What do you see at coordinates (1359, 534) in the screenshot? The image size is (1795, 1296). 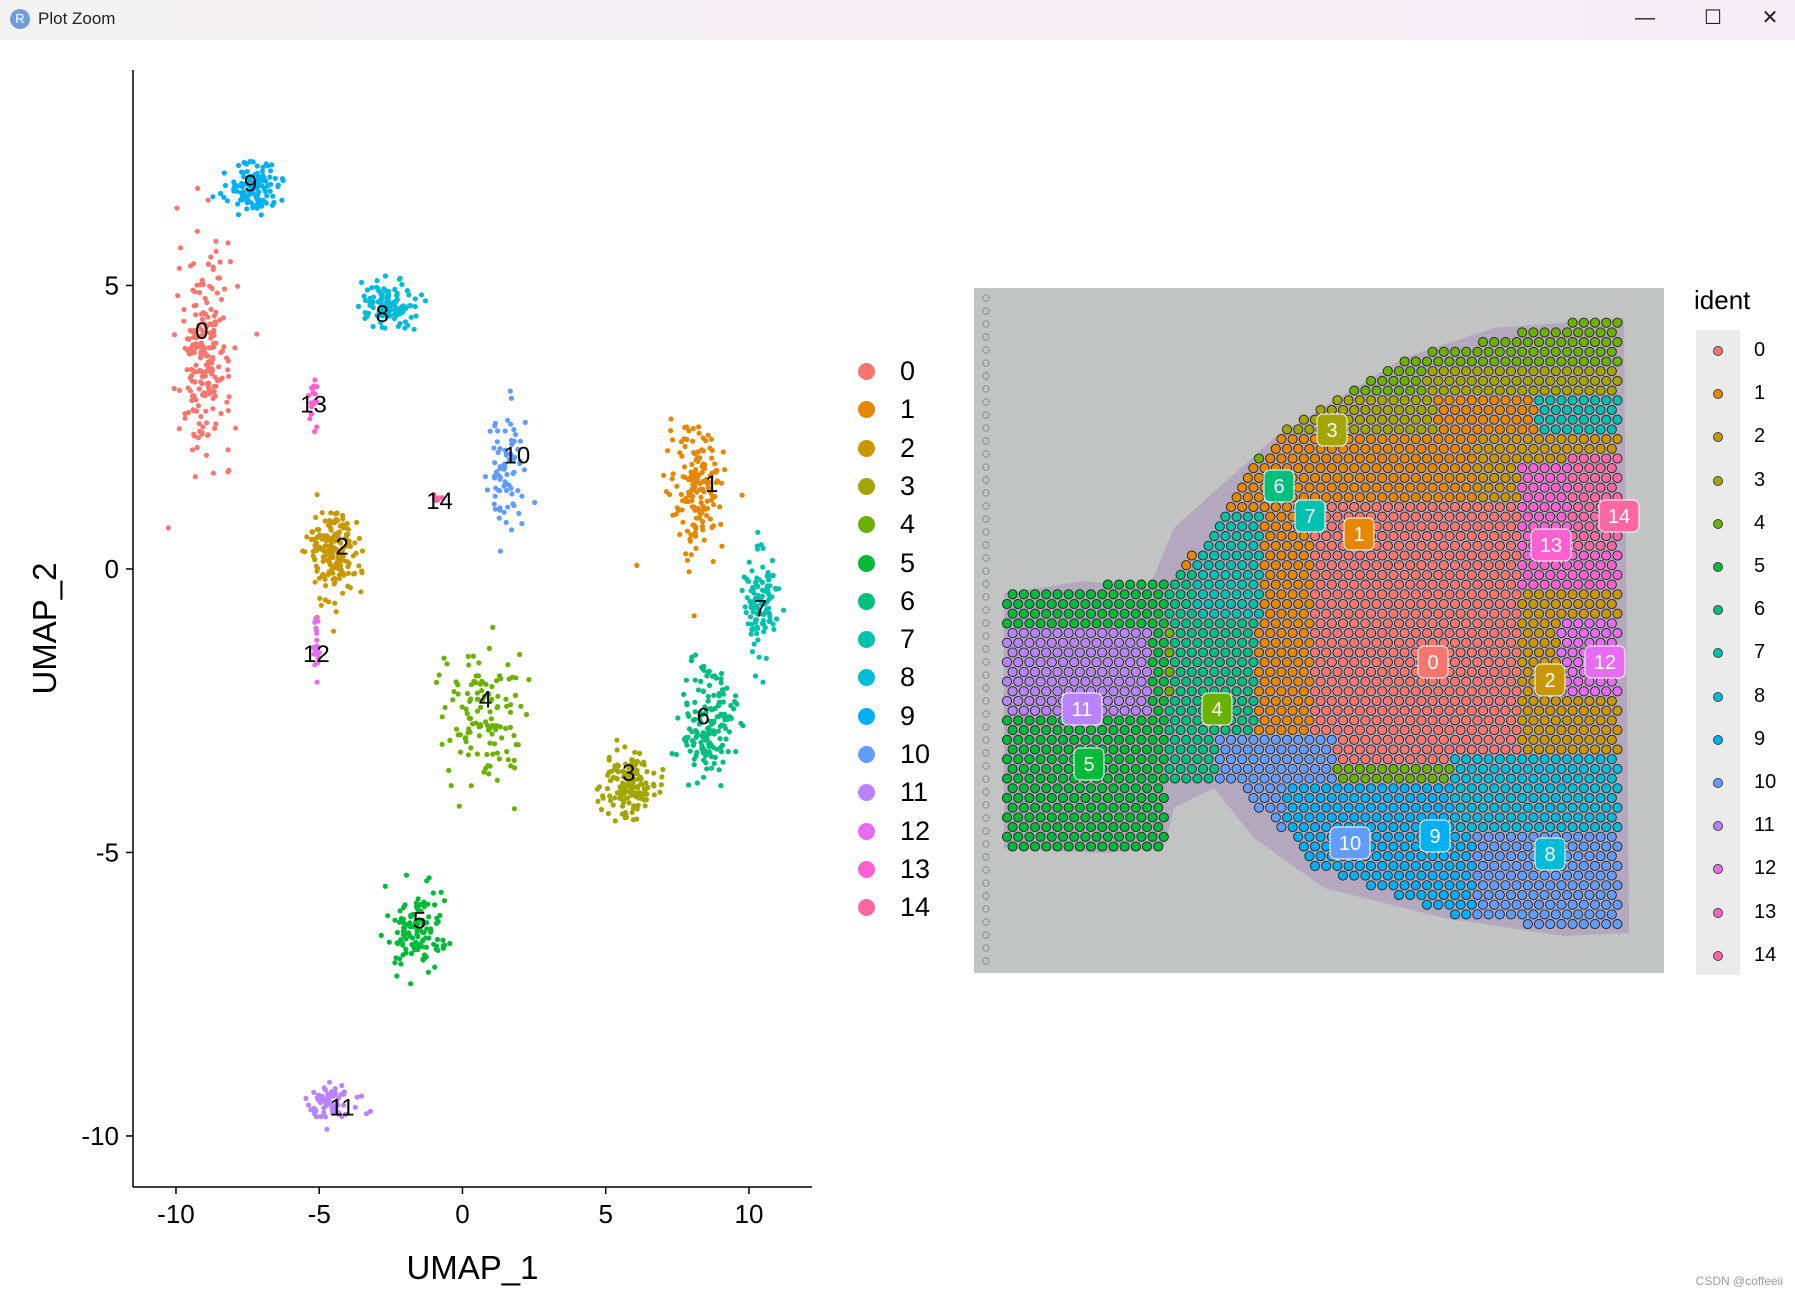 I see `spatial-cluster-label: 1` at bounding box center [1359, 534].